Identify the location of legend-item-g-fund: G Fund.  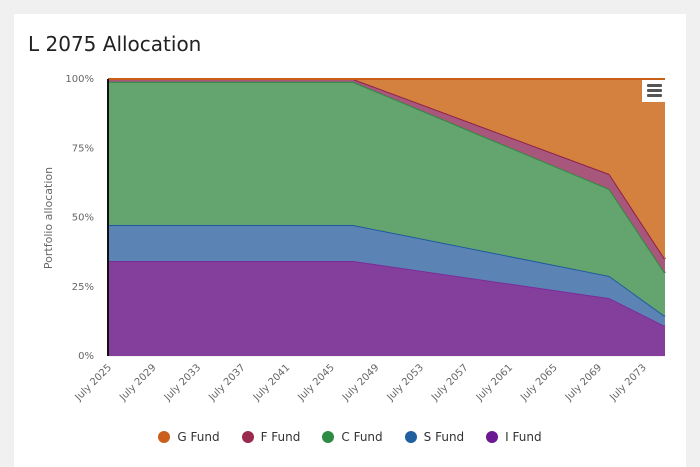
(189, 437).